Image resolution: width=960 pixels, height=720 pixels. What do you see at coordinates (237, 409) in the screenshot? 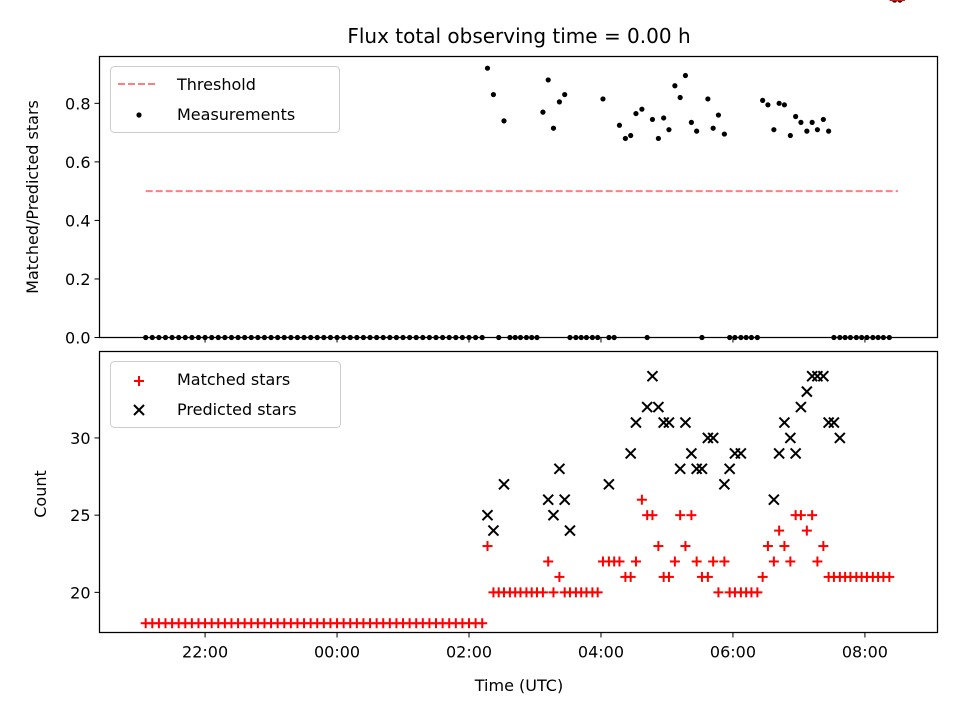
I see `legend-predicted-label: Predicted stars` at bounding box center [237, 409].